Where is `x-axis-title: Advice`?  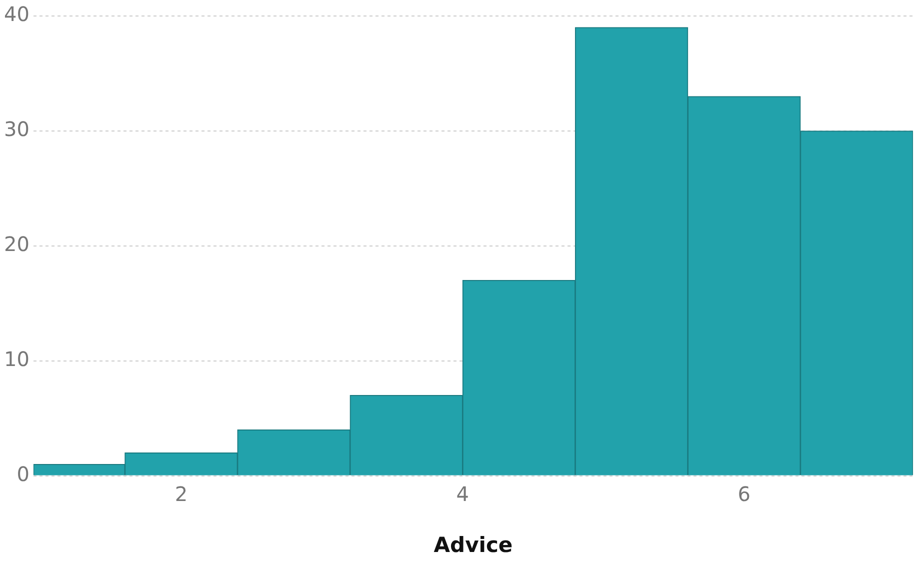 x-axis-title: Advice is located at coordinates (473, 544).